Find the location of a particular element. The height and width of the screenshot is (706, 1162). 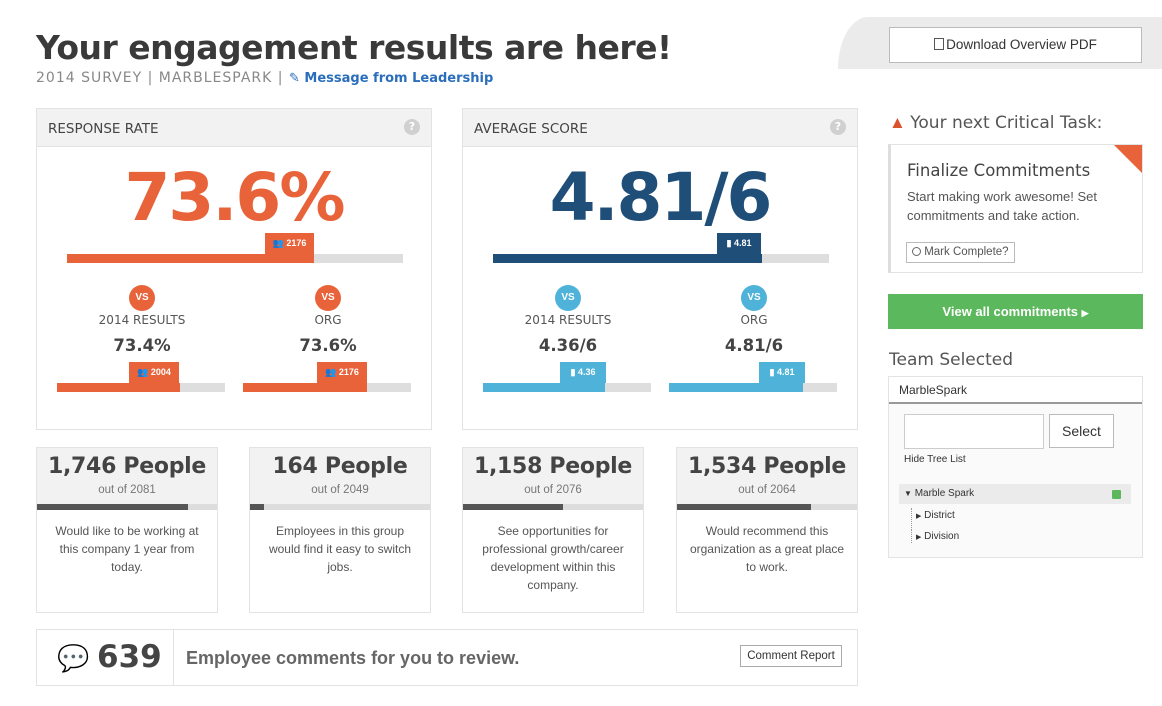

tree-root-label: Marble Spark is located at coordinates (944, 493).